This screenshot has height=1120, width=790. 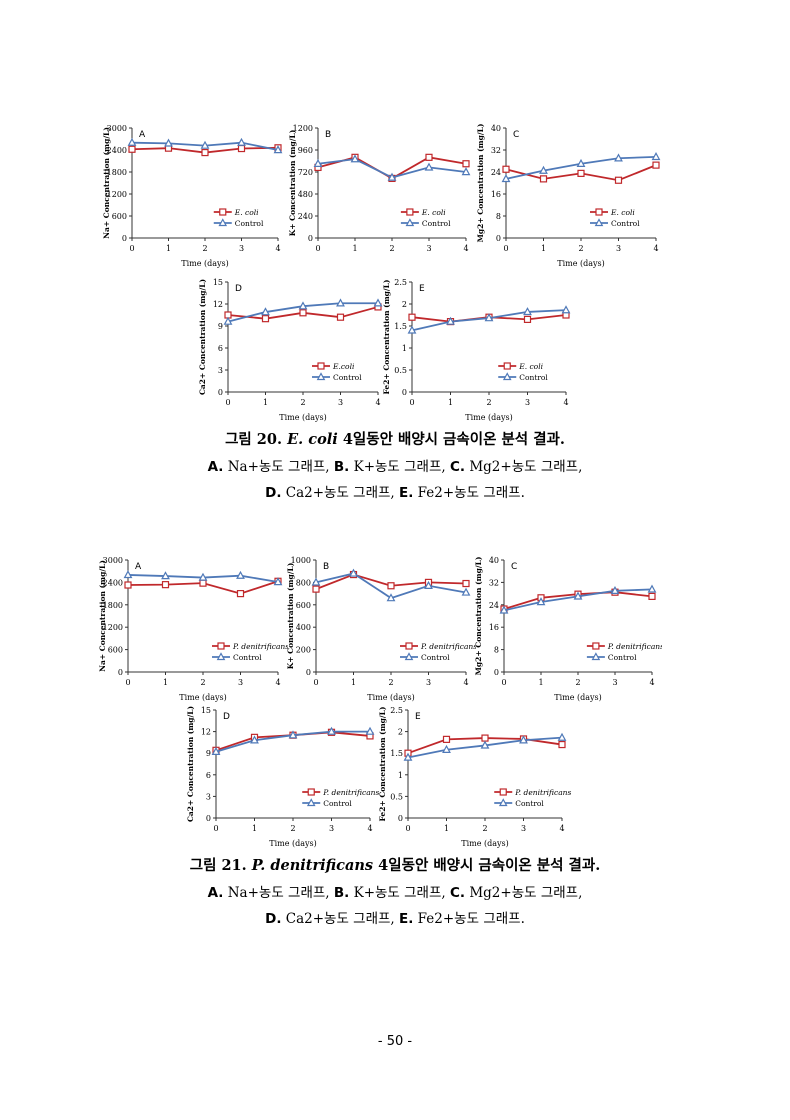 What do you see at coordinates (494, 627) in the screenshot?
I see `y-tick-label: 16` at bounding box center [494, 627].